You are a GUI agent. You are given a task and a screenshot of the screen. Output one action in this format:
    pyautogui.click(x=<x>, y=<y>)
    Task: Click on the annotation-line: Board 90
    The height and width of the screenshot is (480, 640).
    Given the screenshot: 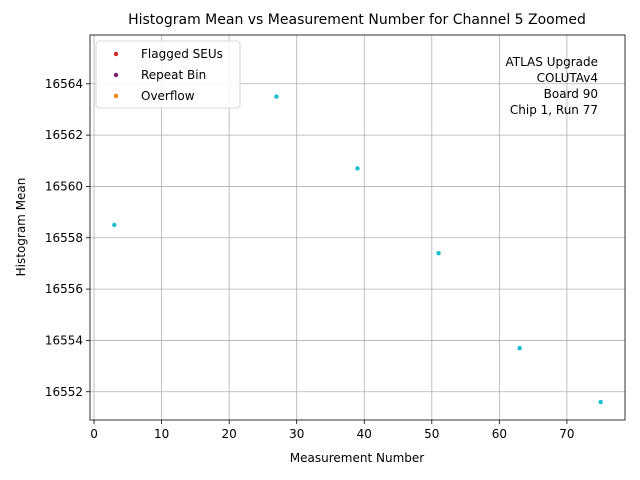 What is the action you would take?
    pyautogui.click(x=571, y=94)
    